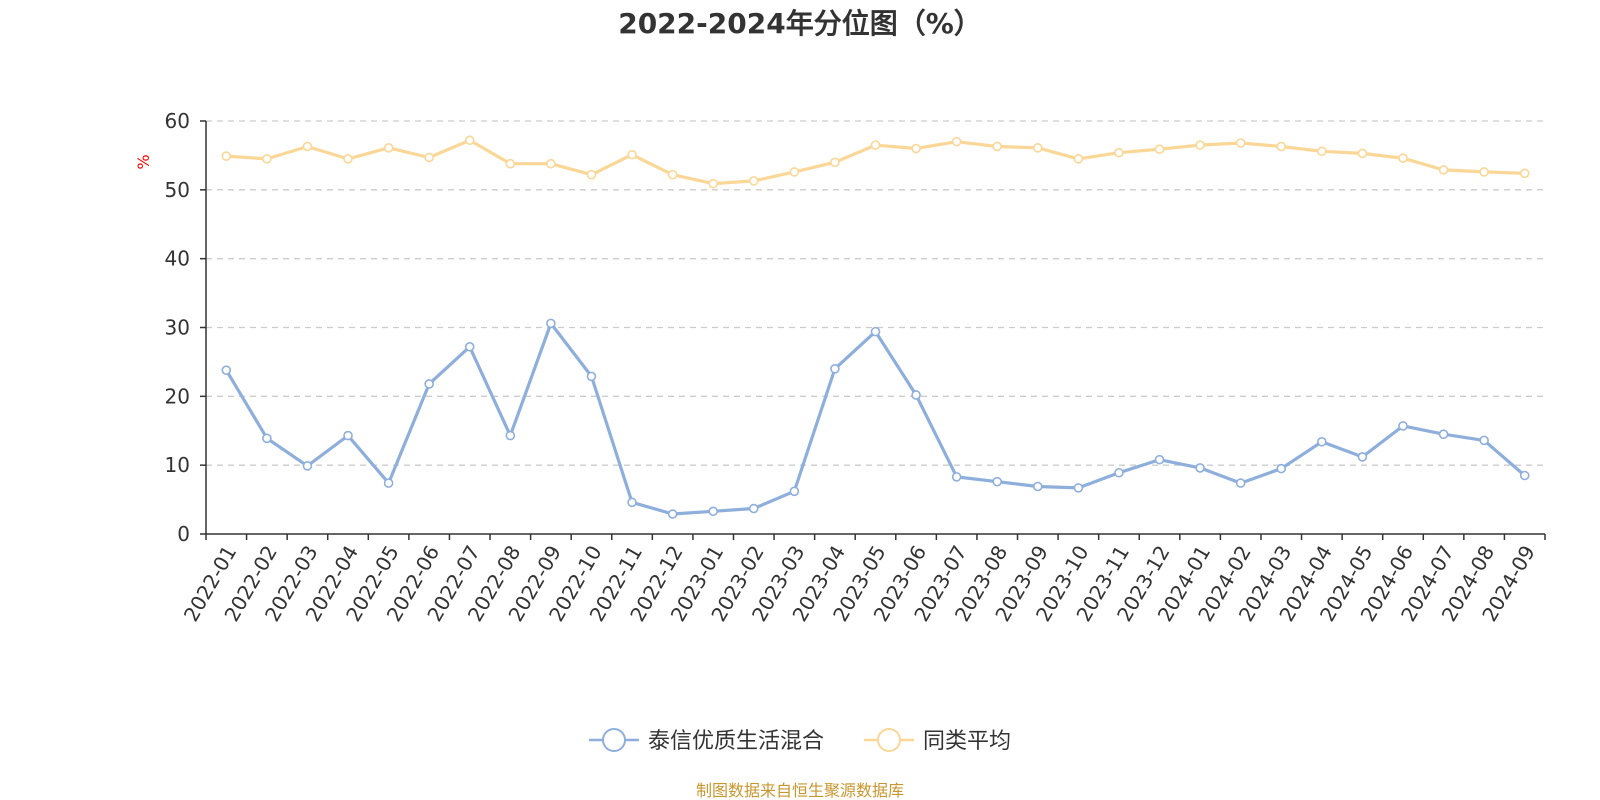 The height and width of the screenshot is (800, 1600). I want to click on legend-item-1: 同类平均, so click(937, 741).